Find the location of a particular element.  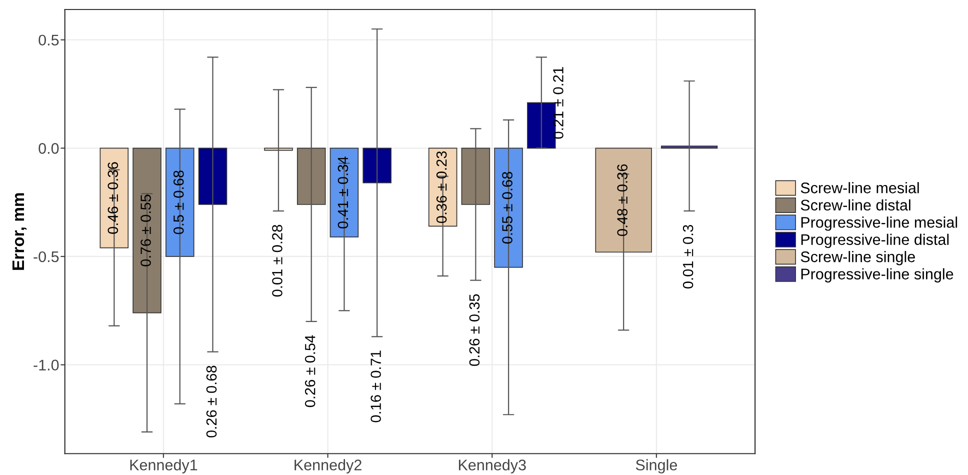

y-tick-label: 0.5 is located at coordinates (48, 40).